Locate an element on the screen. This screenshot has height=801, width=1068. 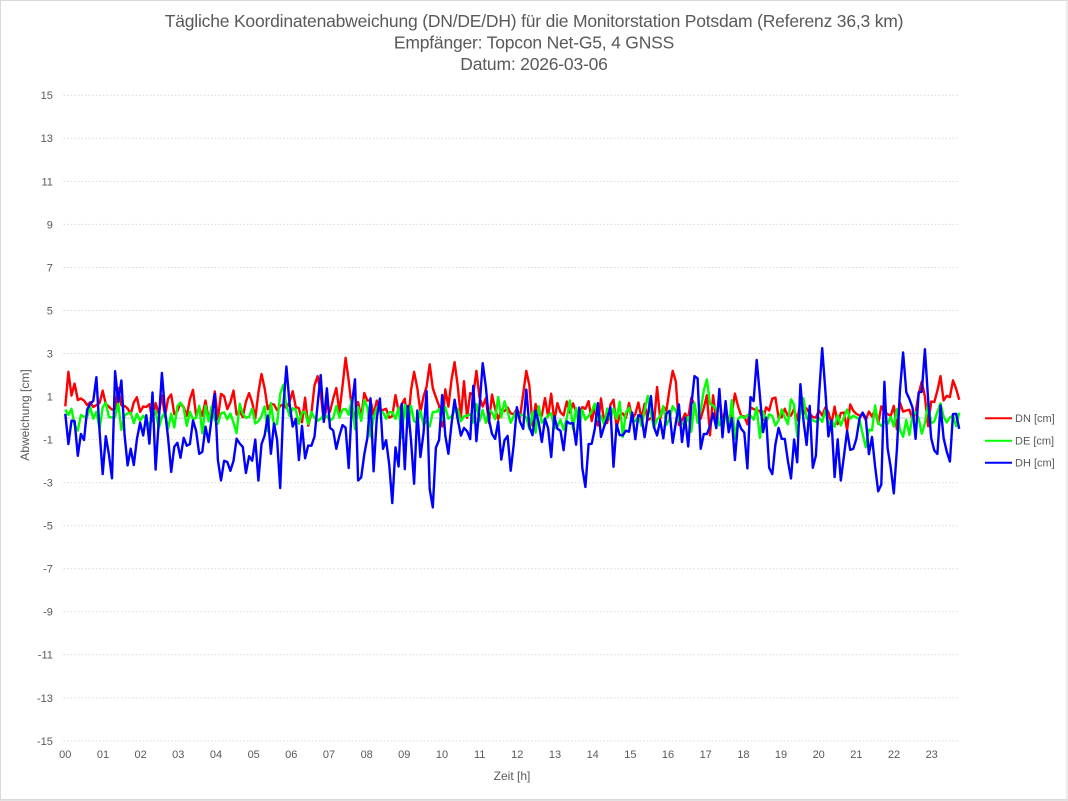
svg-text: 06 is located at coordinates (291, 755).